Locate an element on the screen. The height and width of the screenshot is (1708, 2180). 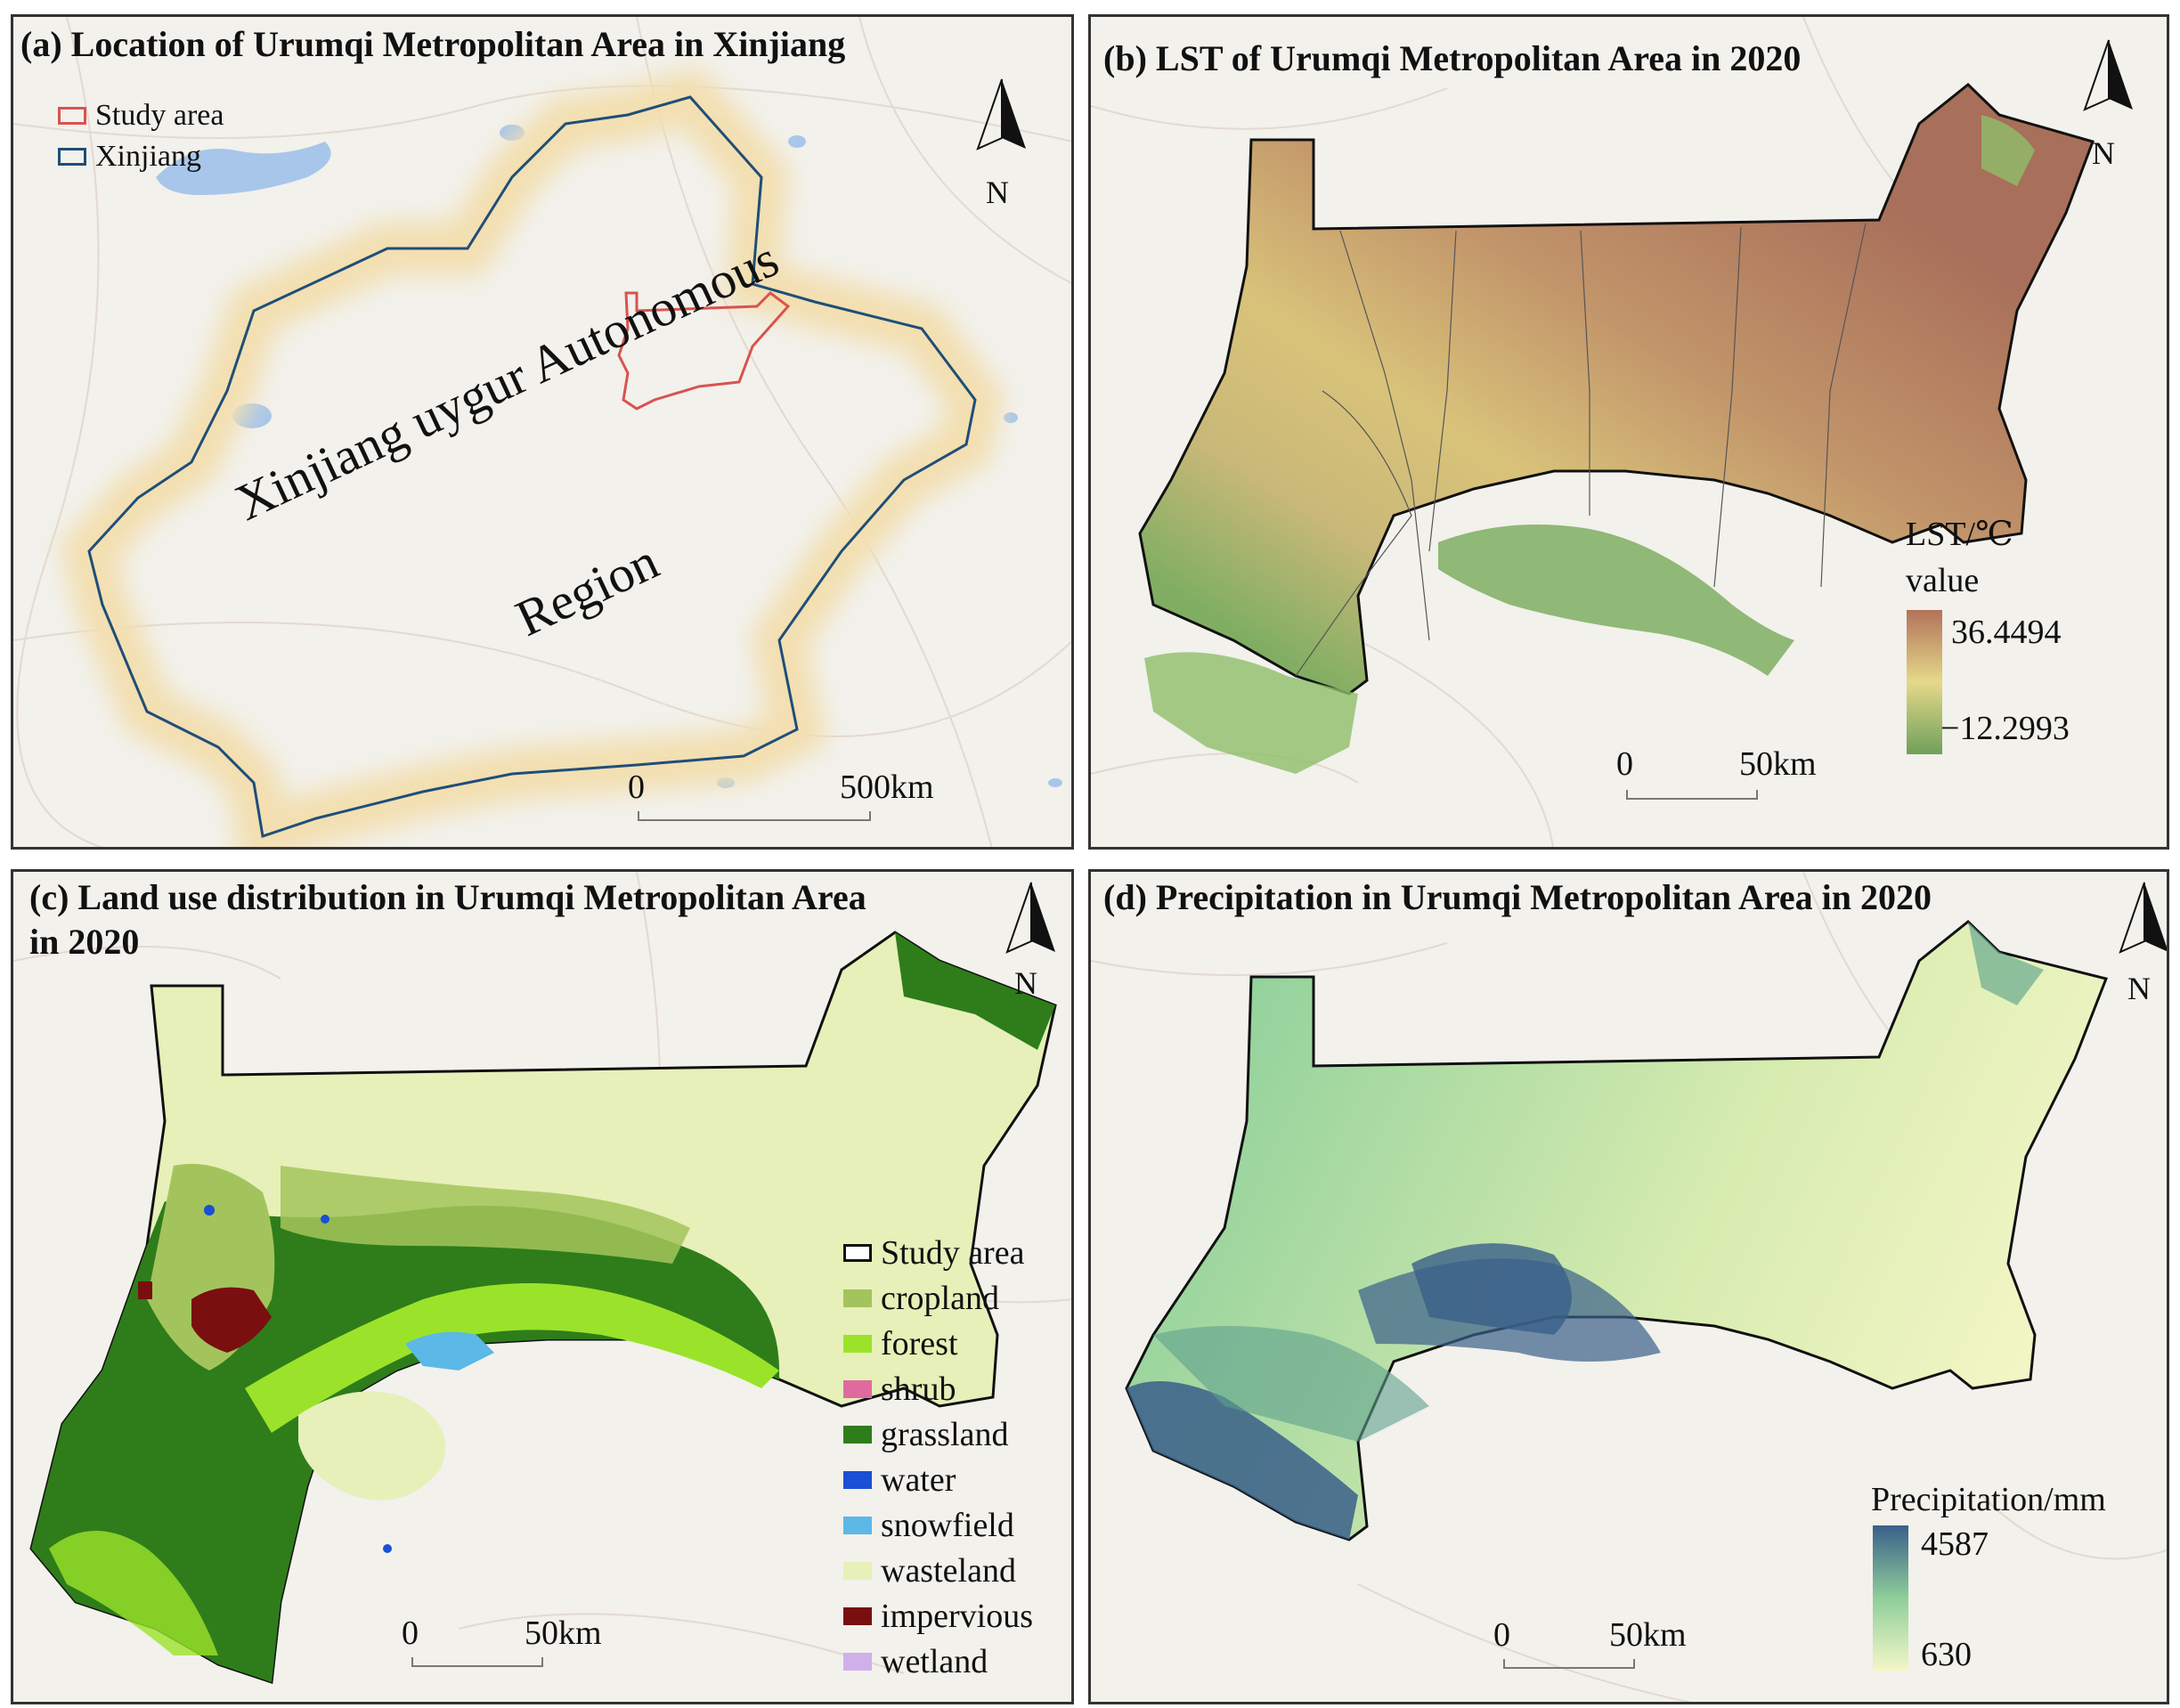
cropland-swatch is located at coordinates (857, 1298).